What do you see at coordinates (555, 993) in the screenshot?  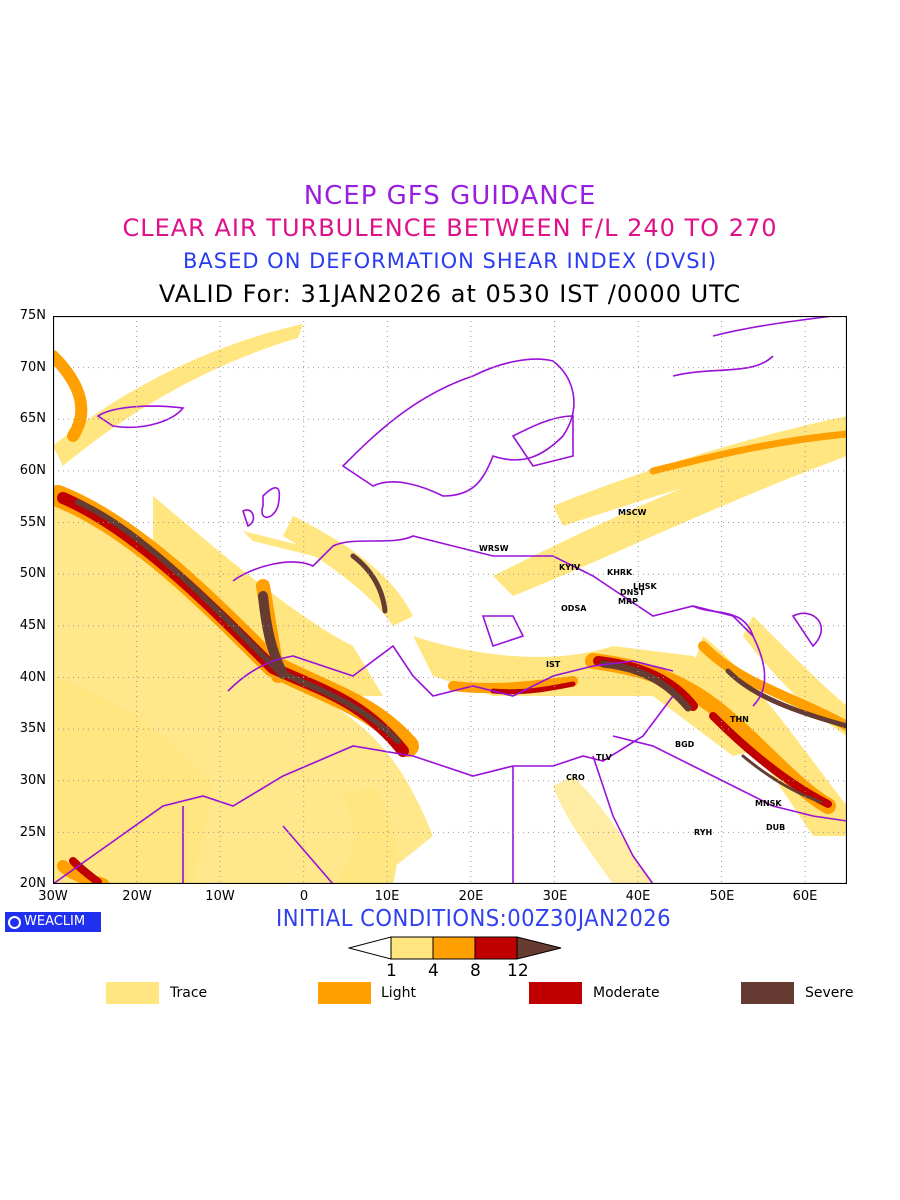 I see `legend-swatch-moderate` at bounding box center [555, 993].